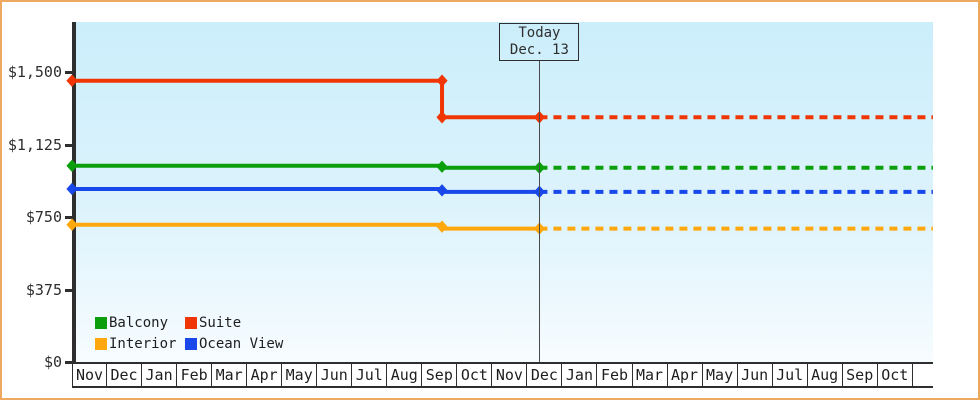  I want to click on legend-label: Suite, so click(220, 323).